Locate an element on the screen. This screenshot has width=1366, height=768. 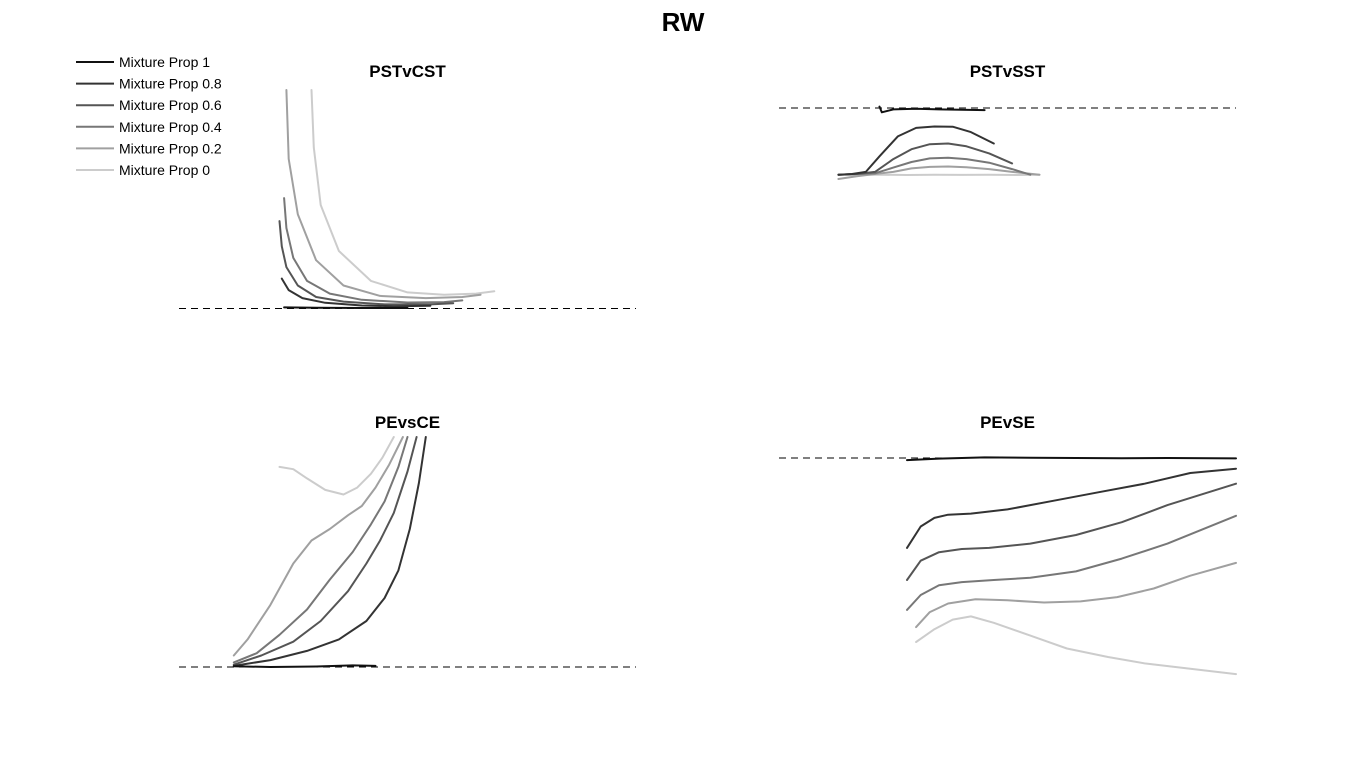
legend-label: Mixture Prop 0.8 is located at coordinates (170, 84).